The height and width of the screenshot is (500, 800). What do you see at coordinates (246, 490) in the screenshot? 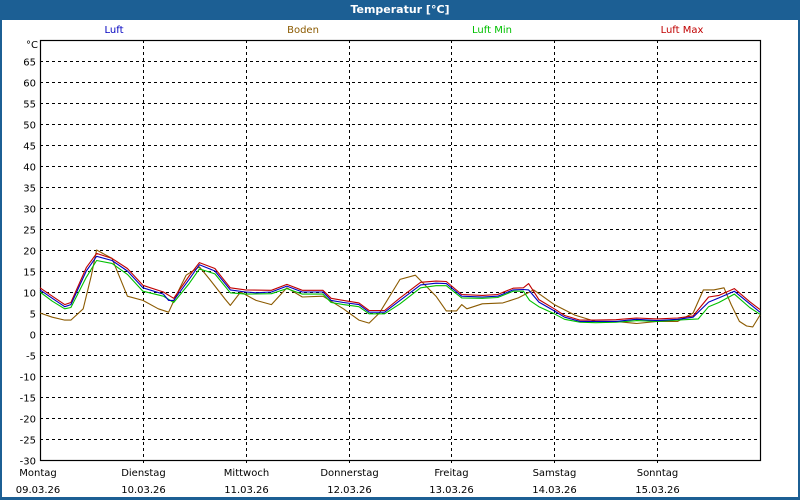
I see `x-date-label: 11.03.26` at bounding box center [246, 490].